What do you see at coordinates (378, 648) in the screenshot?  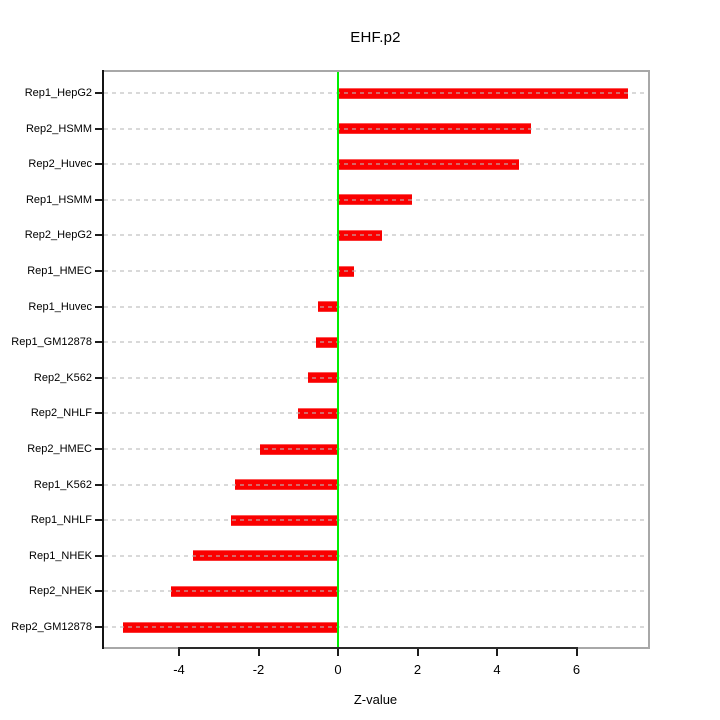 I see `x-axis-line` at bounding box center [378, 648].